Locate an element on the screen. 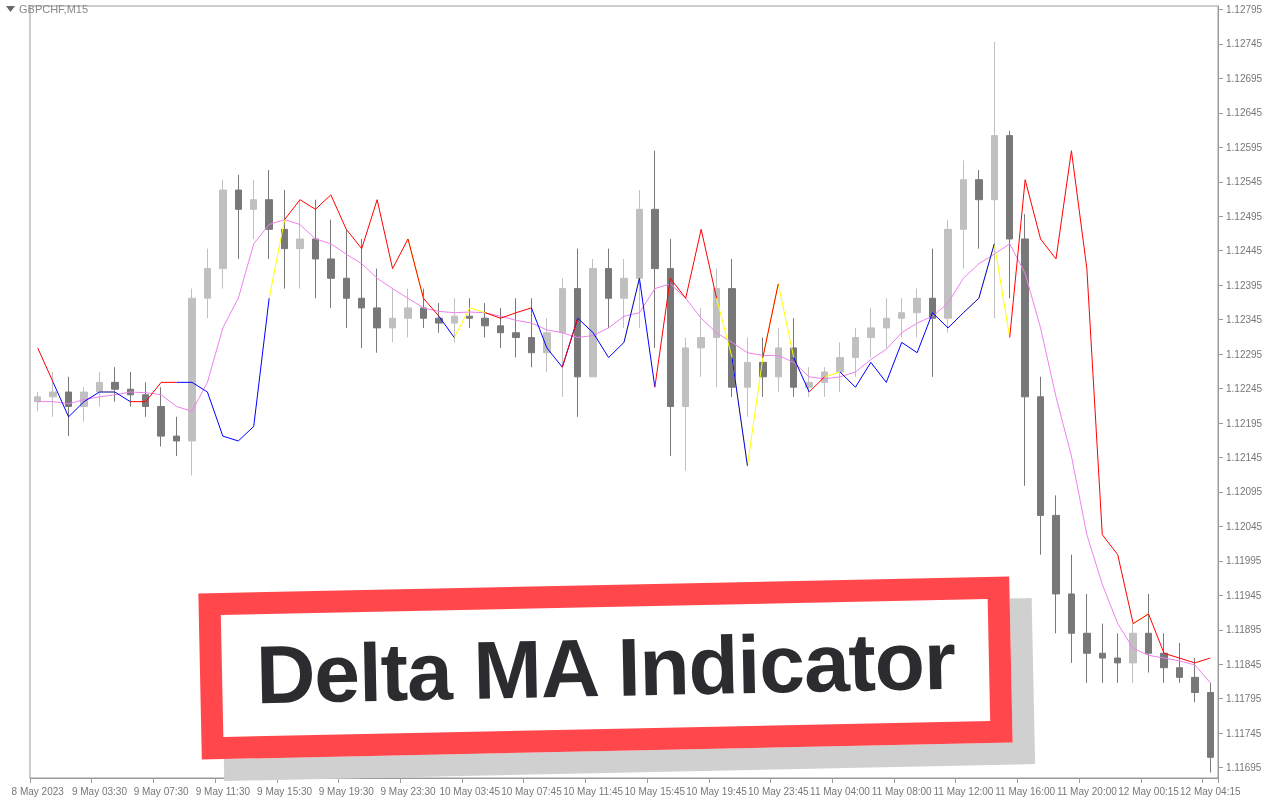 The height and width of the screenshot is (800, 1280). y-tick-label: 1.12295 is located at coordinates (1244, 354).